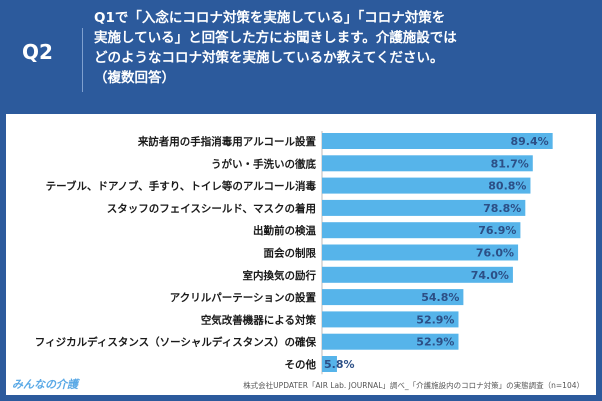  Describe the element at coordinates (37, 52) in the screenshot. I see `question-number: Q2` at that location.